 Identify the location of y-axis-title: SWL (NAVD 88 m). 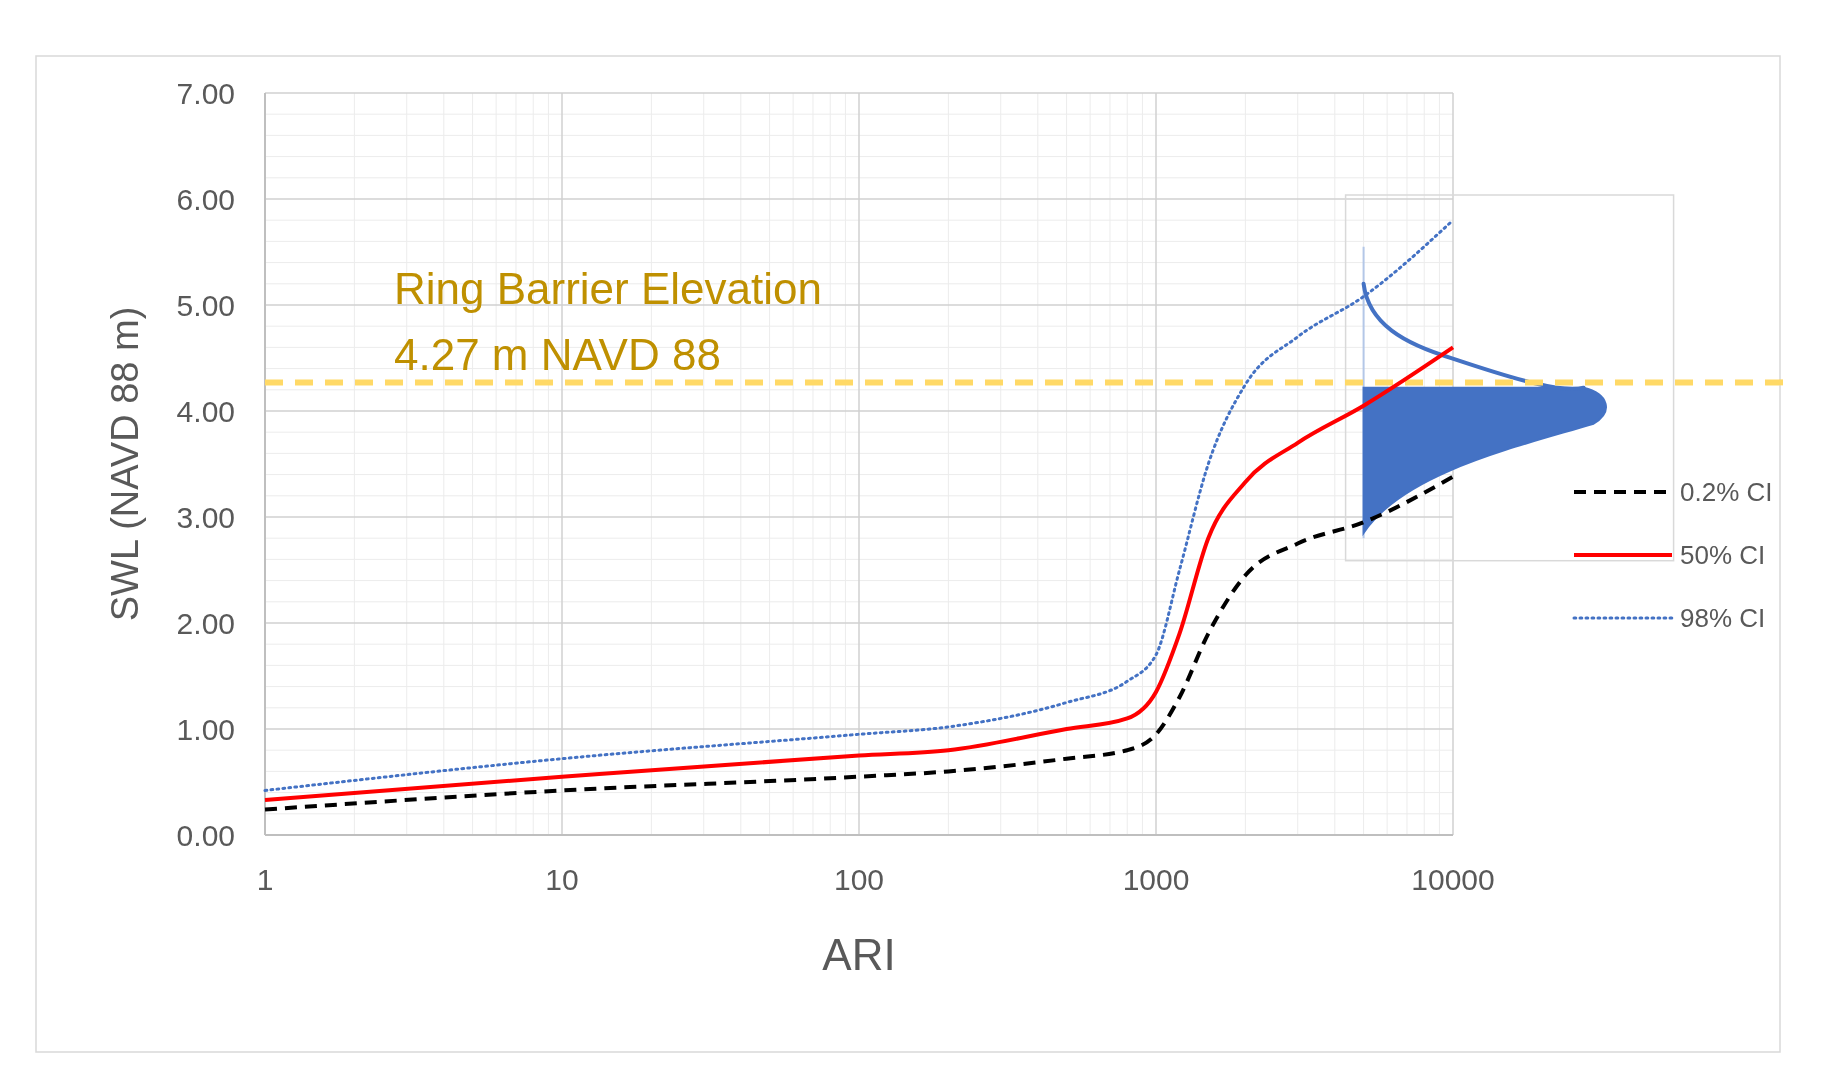
(125, 464).